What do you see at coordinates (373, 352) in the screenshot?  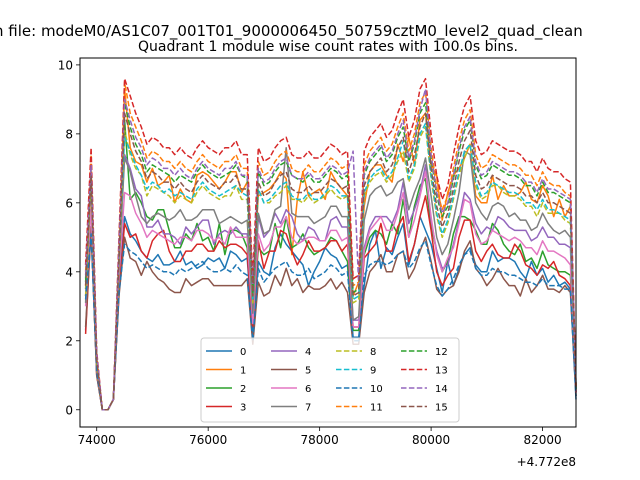 I see `legend-label-8: 8` at bounding box center [373, 352].